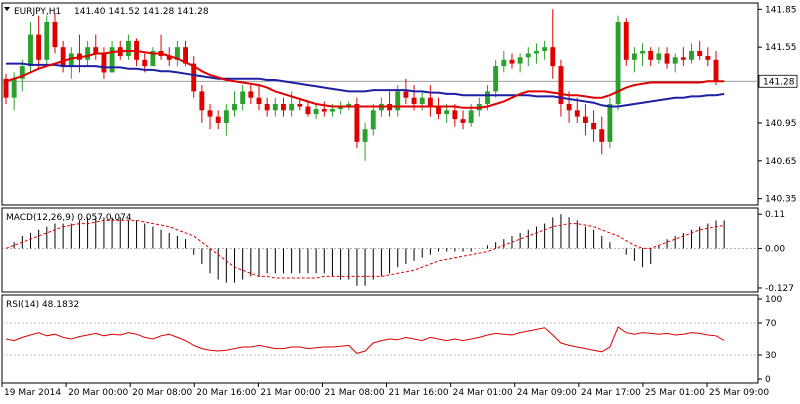  I want to click on macd-tick-label: 0.00, so click(775, 249).